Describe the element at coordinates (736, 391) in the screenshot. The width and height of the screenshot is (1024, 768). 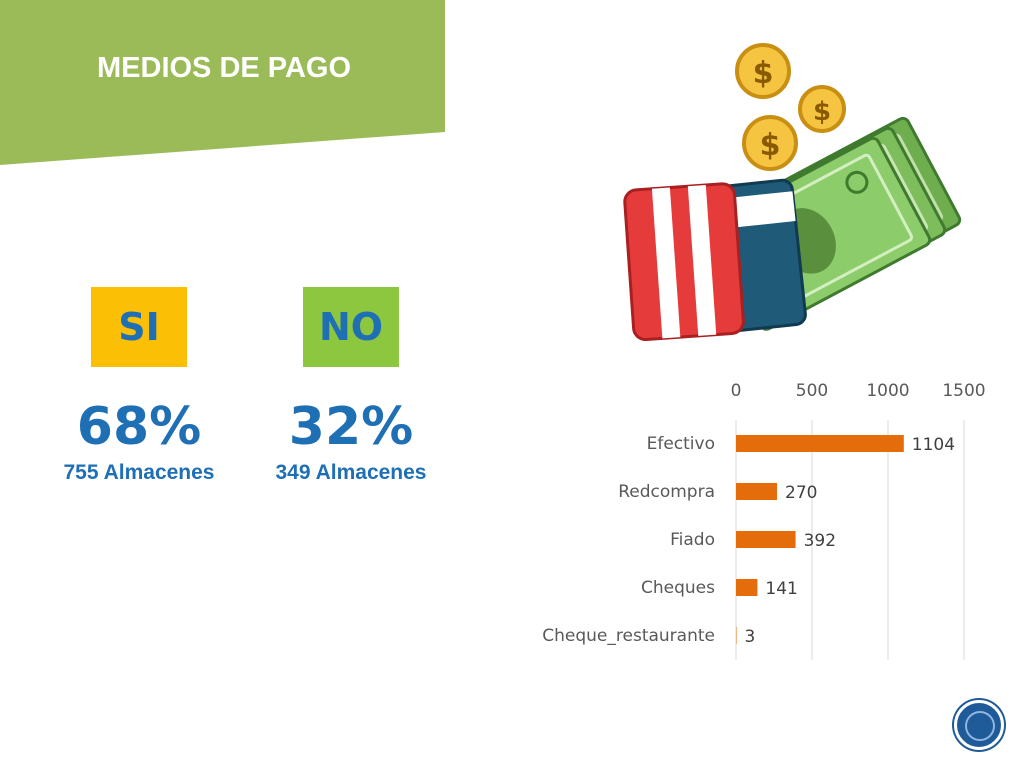
I see `x-tick-label: 0` at that location.